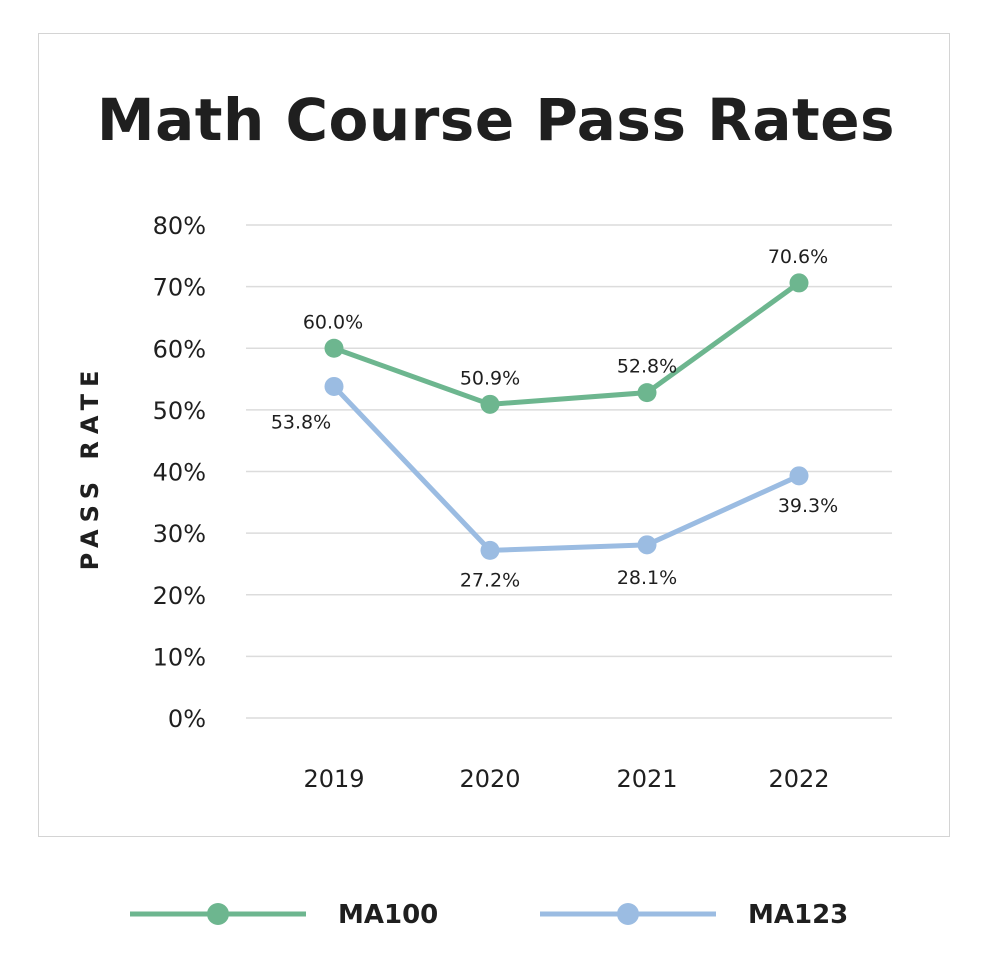  I want to click on data-label: 28.1%, so click(647, 578).